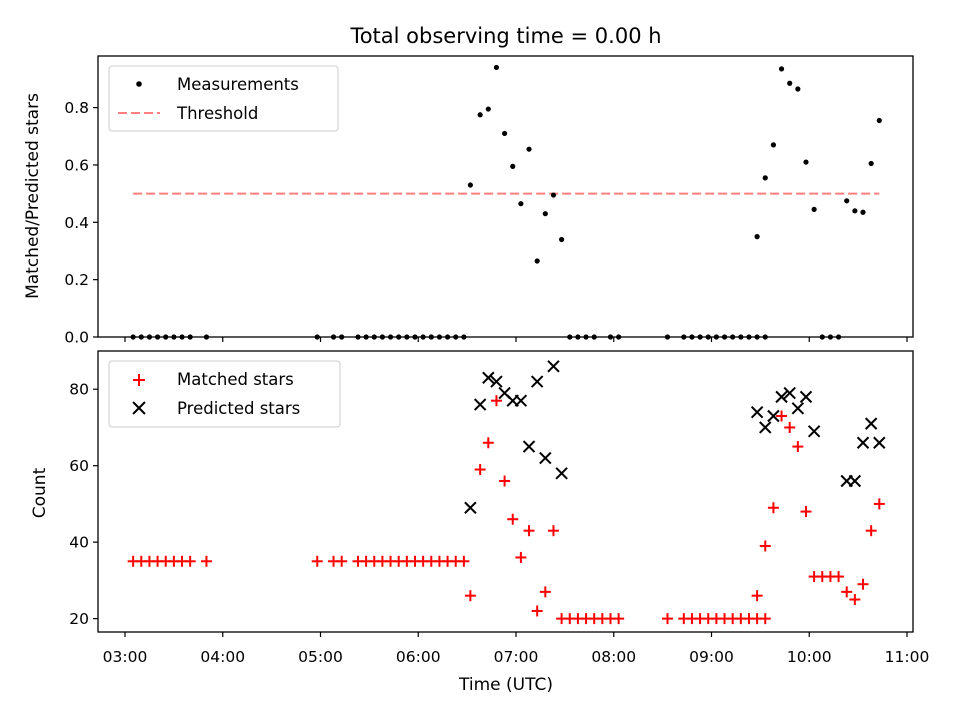  What do you see at coordinates (76, 108) in the screenshot?
I see `top-y-tick-label: 0.8` at bounding box center [76, 108].